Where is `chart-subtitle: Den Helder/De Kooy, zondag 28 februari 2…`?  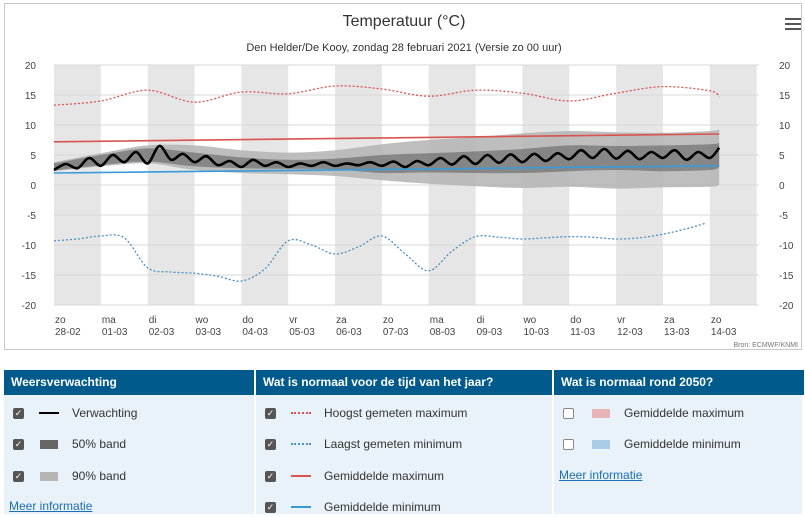 chart-subtitle: Den Helder/De Kooy, zondag 28 februari 2… is located at coordinates (403, 48).